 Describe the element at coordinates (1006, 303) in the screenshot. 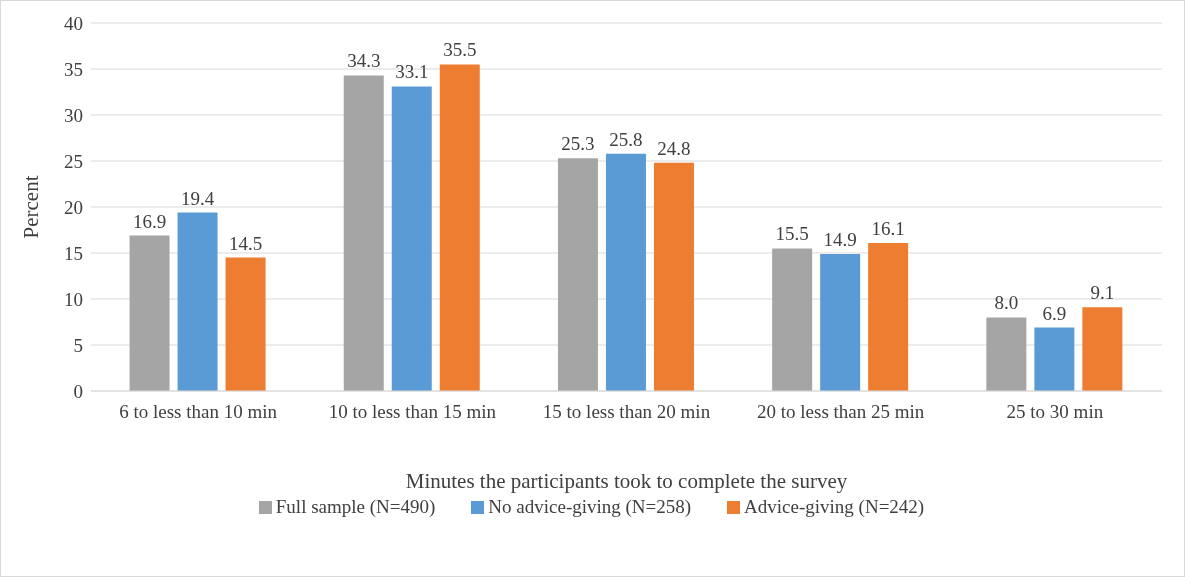

I see `data-label: 8.0` at that location.